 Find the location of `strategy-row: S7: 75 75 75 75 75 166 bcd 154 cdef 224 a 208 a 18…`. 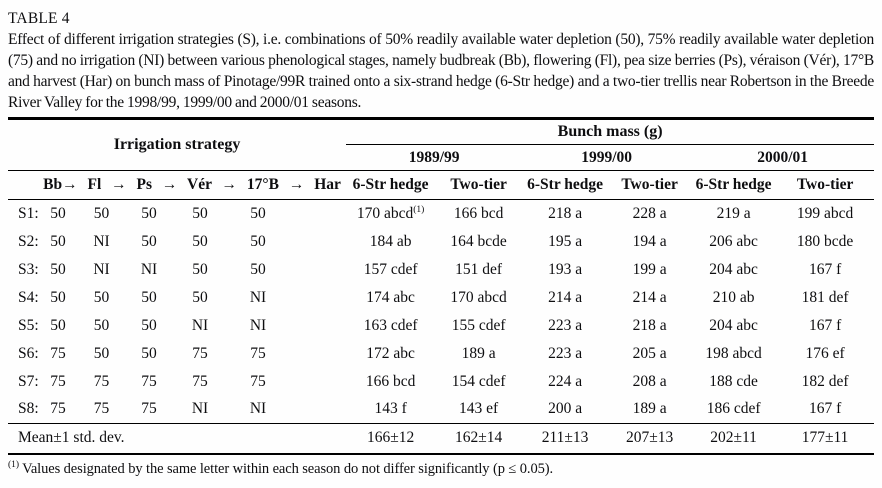

strategy-row: S7: 75 75 75 75 75 166 bcd 154 cdef 224 a 208 a 18… is located at coordinates (441, 382).